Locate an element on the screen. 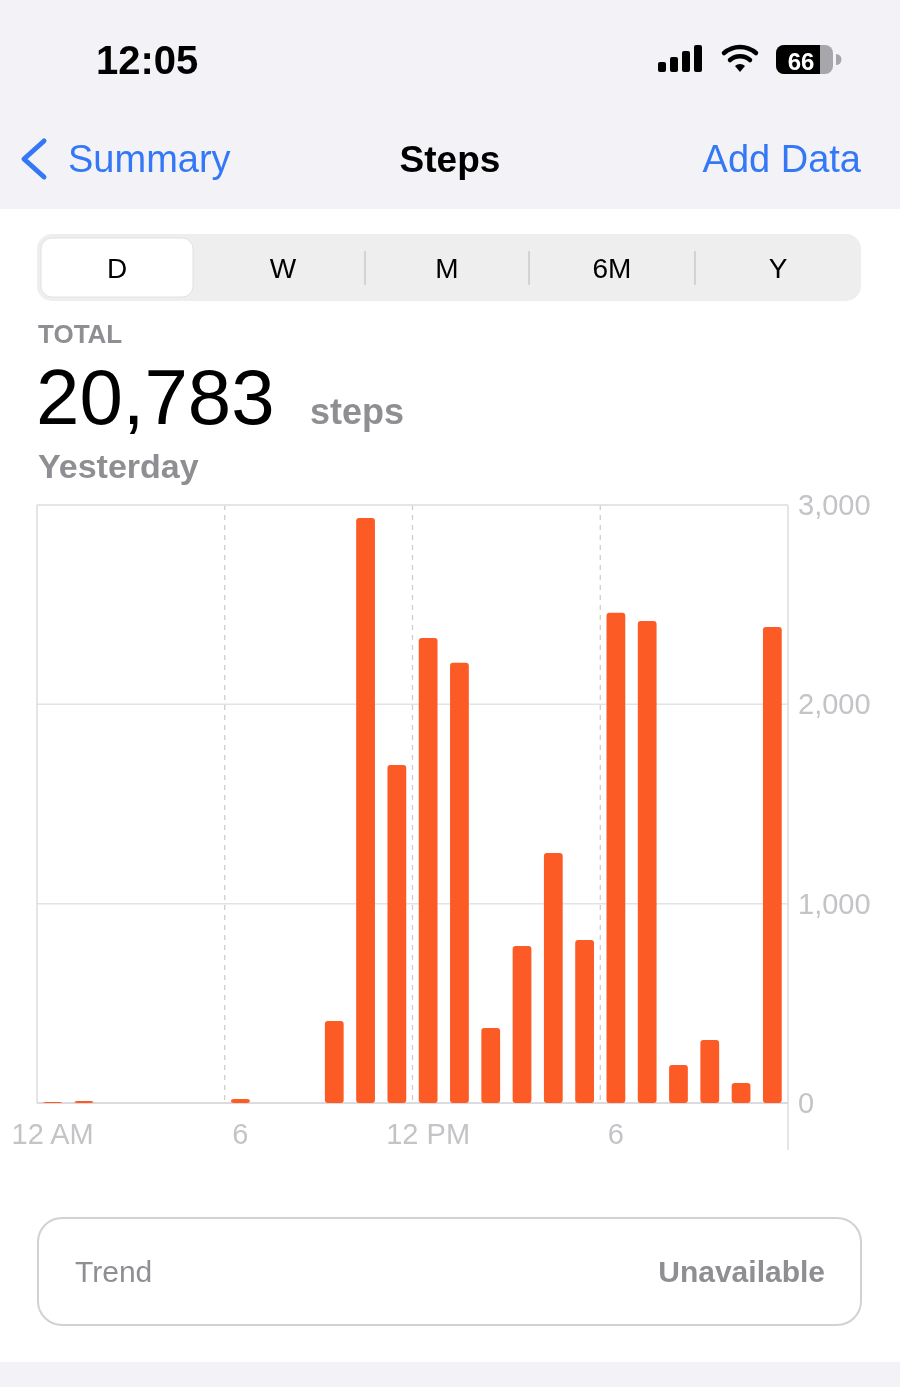 This screenshot has height=1387, width=900. x-tick-label: 12 PM is located at coordinates (428, 1134).